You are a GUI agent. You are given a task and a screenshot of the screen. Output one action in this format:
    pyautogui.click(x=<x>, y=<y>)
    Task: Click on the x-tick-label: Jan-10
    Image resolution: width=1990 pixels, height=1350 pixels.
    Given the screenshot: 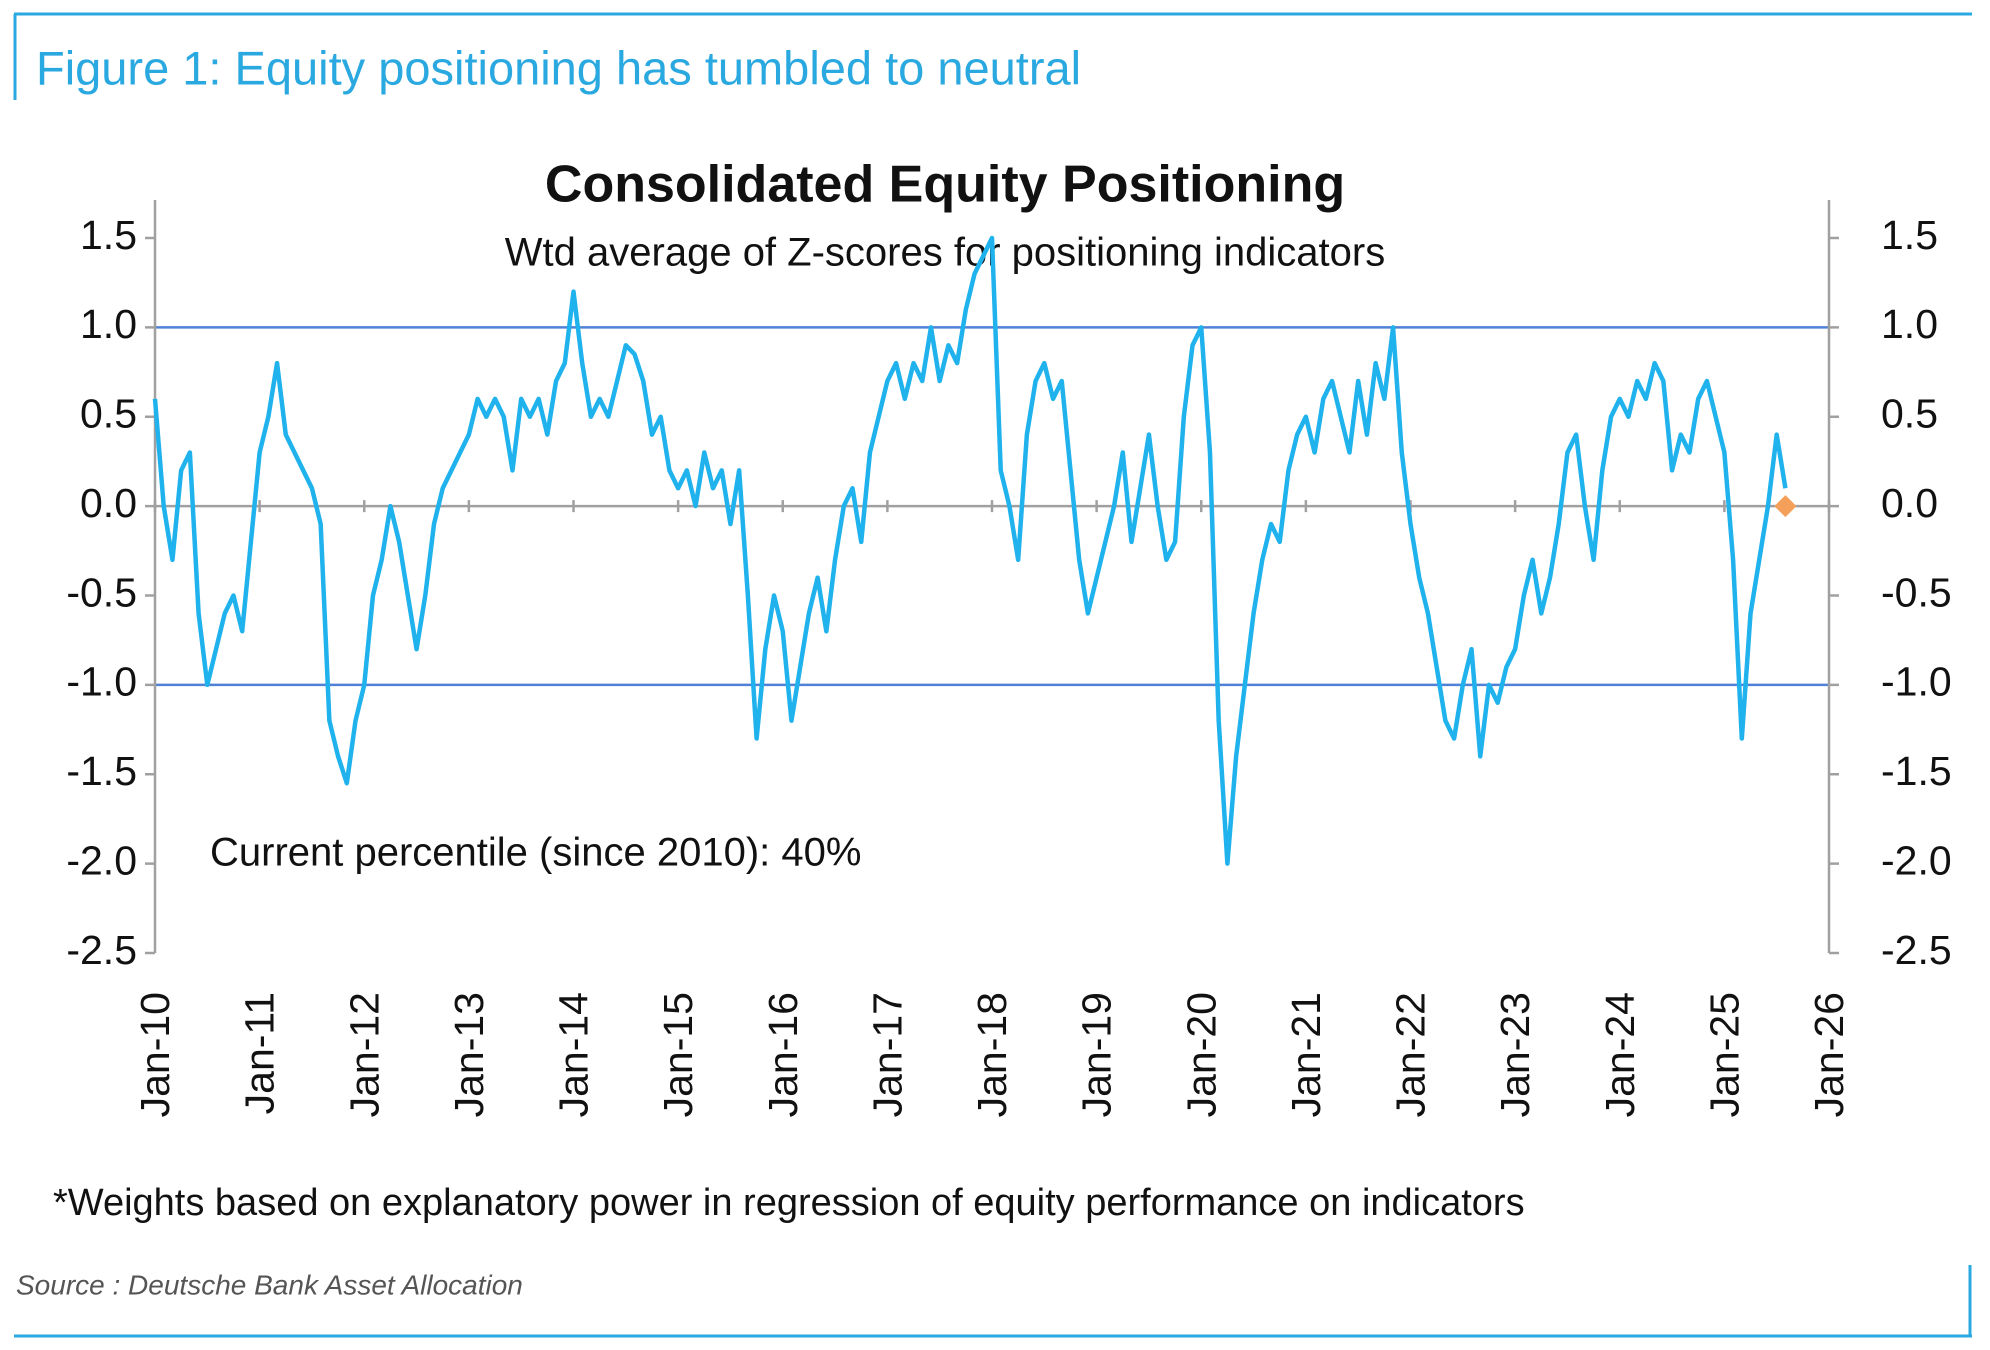 What is the action you would take?
    pyautogui.click(x=155, y=1054)
    